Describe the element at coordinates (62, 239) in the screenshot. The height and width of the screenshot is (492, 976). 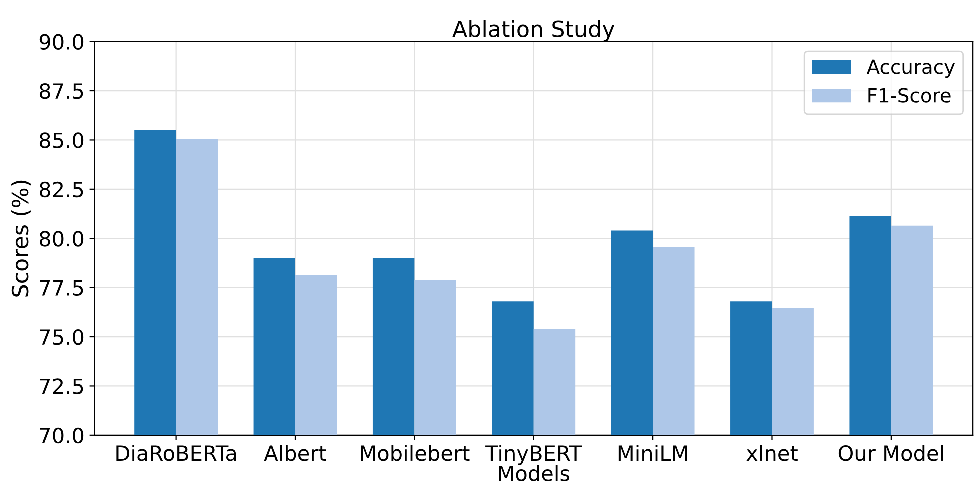
I see `y-tick-label: 80.0` at that location.